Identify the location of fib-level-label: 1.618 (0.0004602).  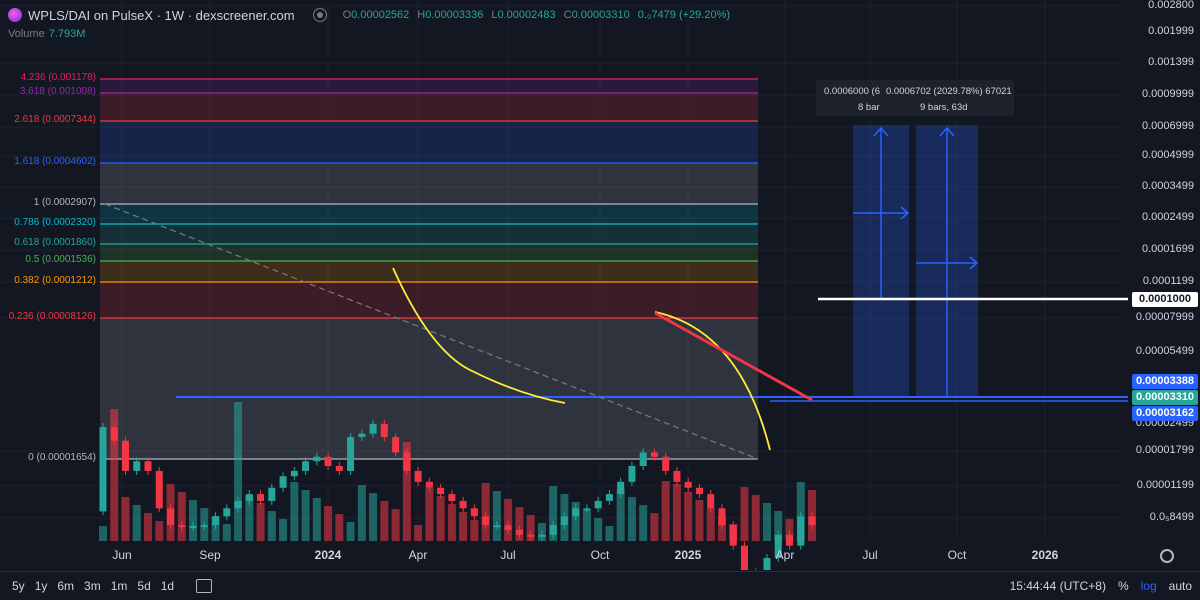
(55, 161).